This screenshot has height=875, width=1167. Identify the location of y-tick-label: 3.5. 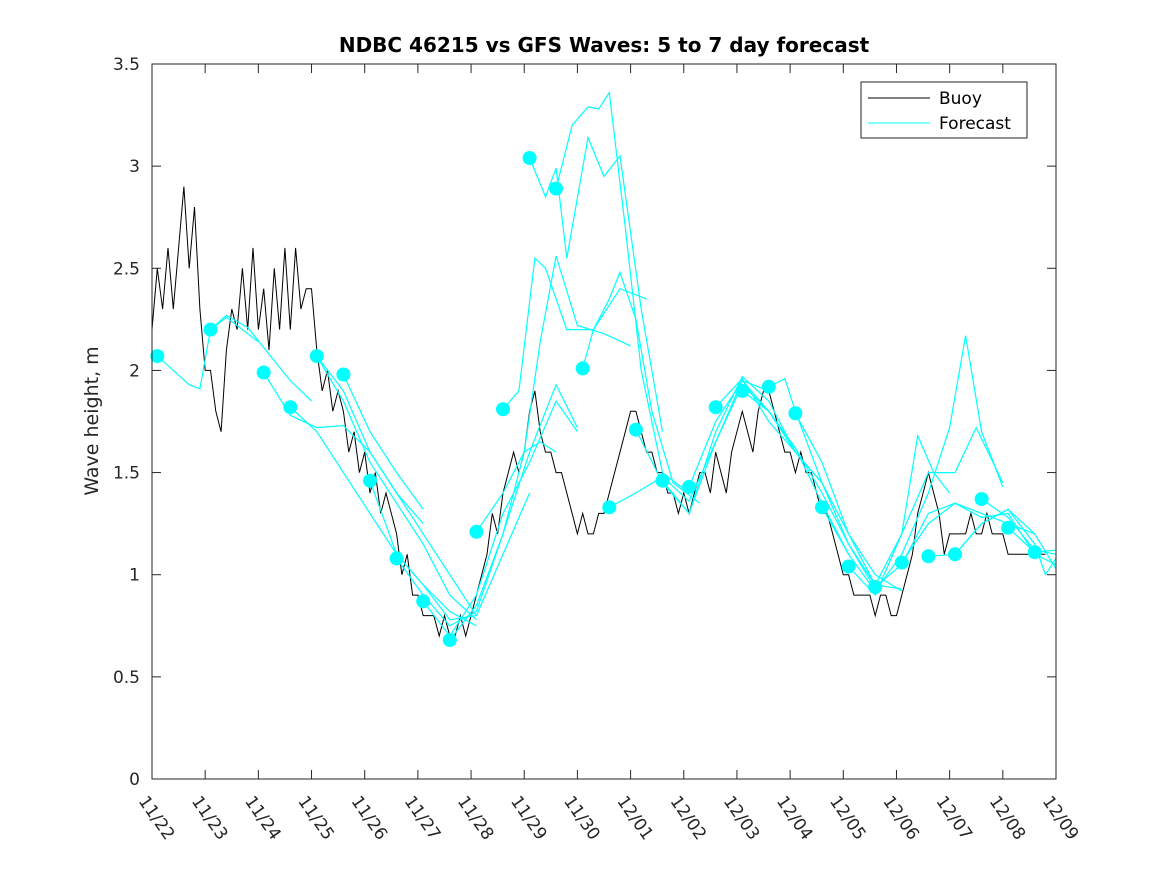
(126, 65).